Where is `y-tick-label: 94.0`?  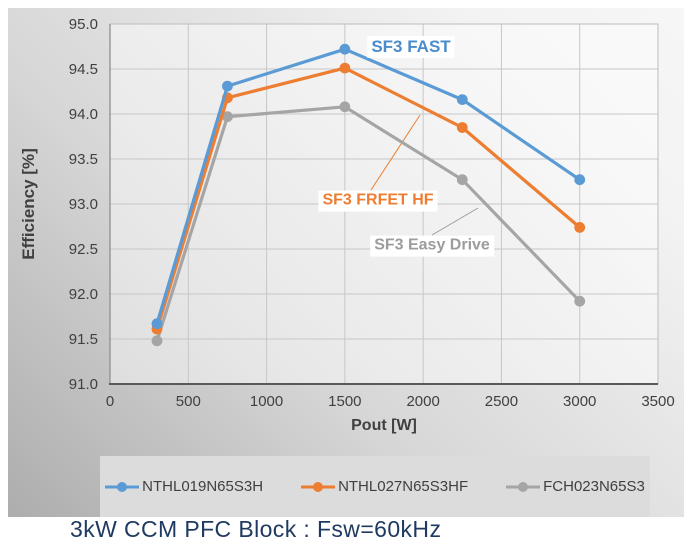
y-tick-label: 94.0 is located at coordinates (83, 114).